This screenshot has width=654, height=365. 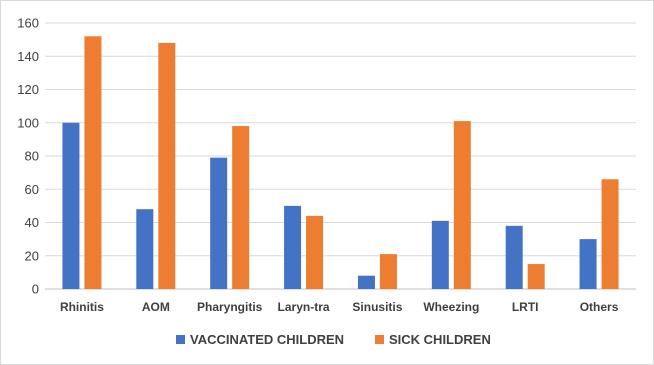 What do you see at coordinates (35, 289) in the screenshot?
I see `y-tick-label: 0` at bounding box center [35, 289].